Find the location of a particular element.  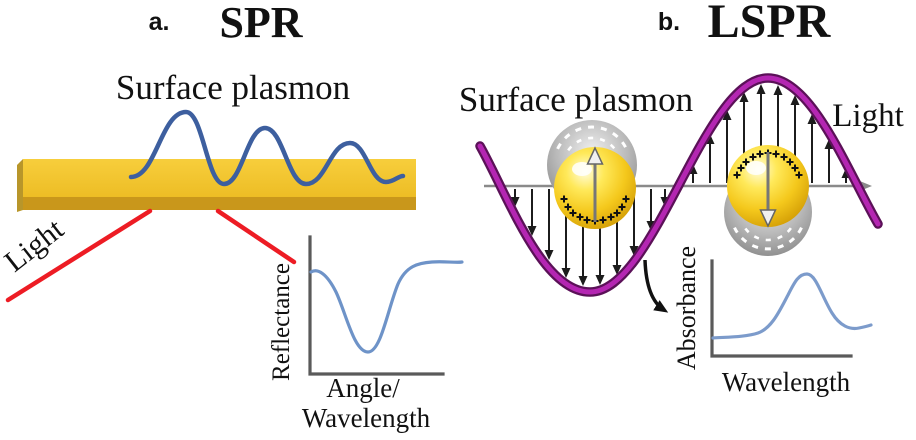

panel-b-label: b. is located at coordinates (669, 22).